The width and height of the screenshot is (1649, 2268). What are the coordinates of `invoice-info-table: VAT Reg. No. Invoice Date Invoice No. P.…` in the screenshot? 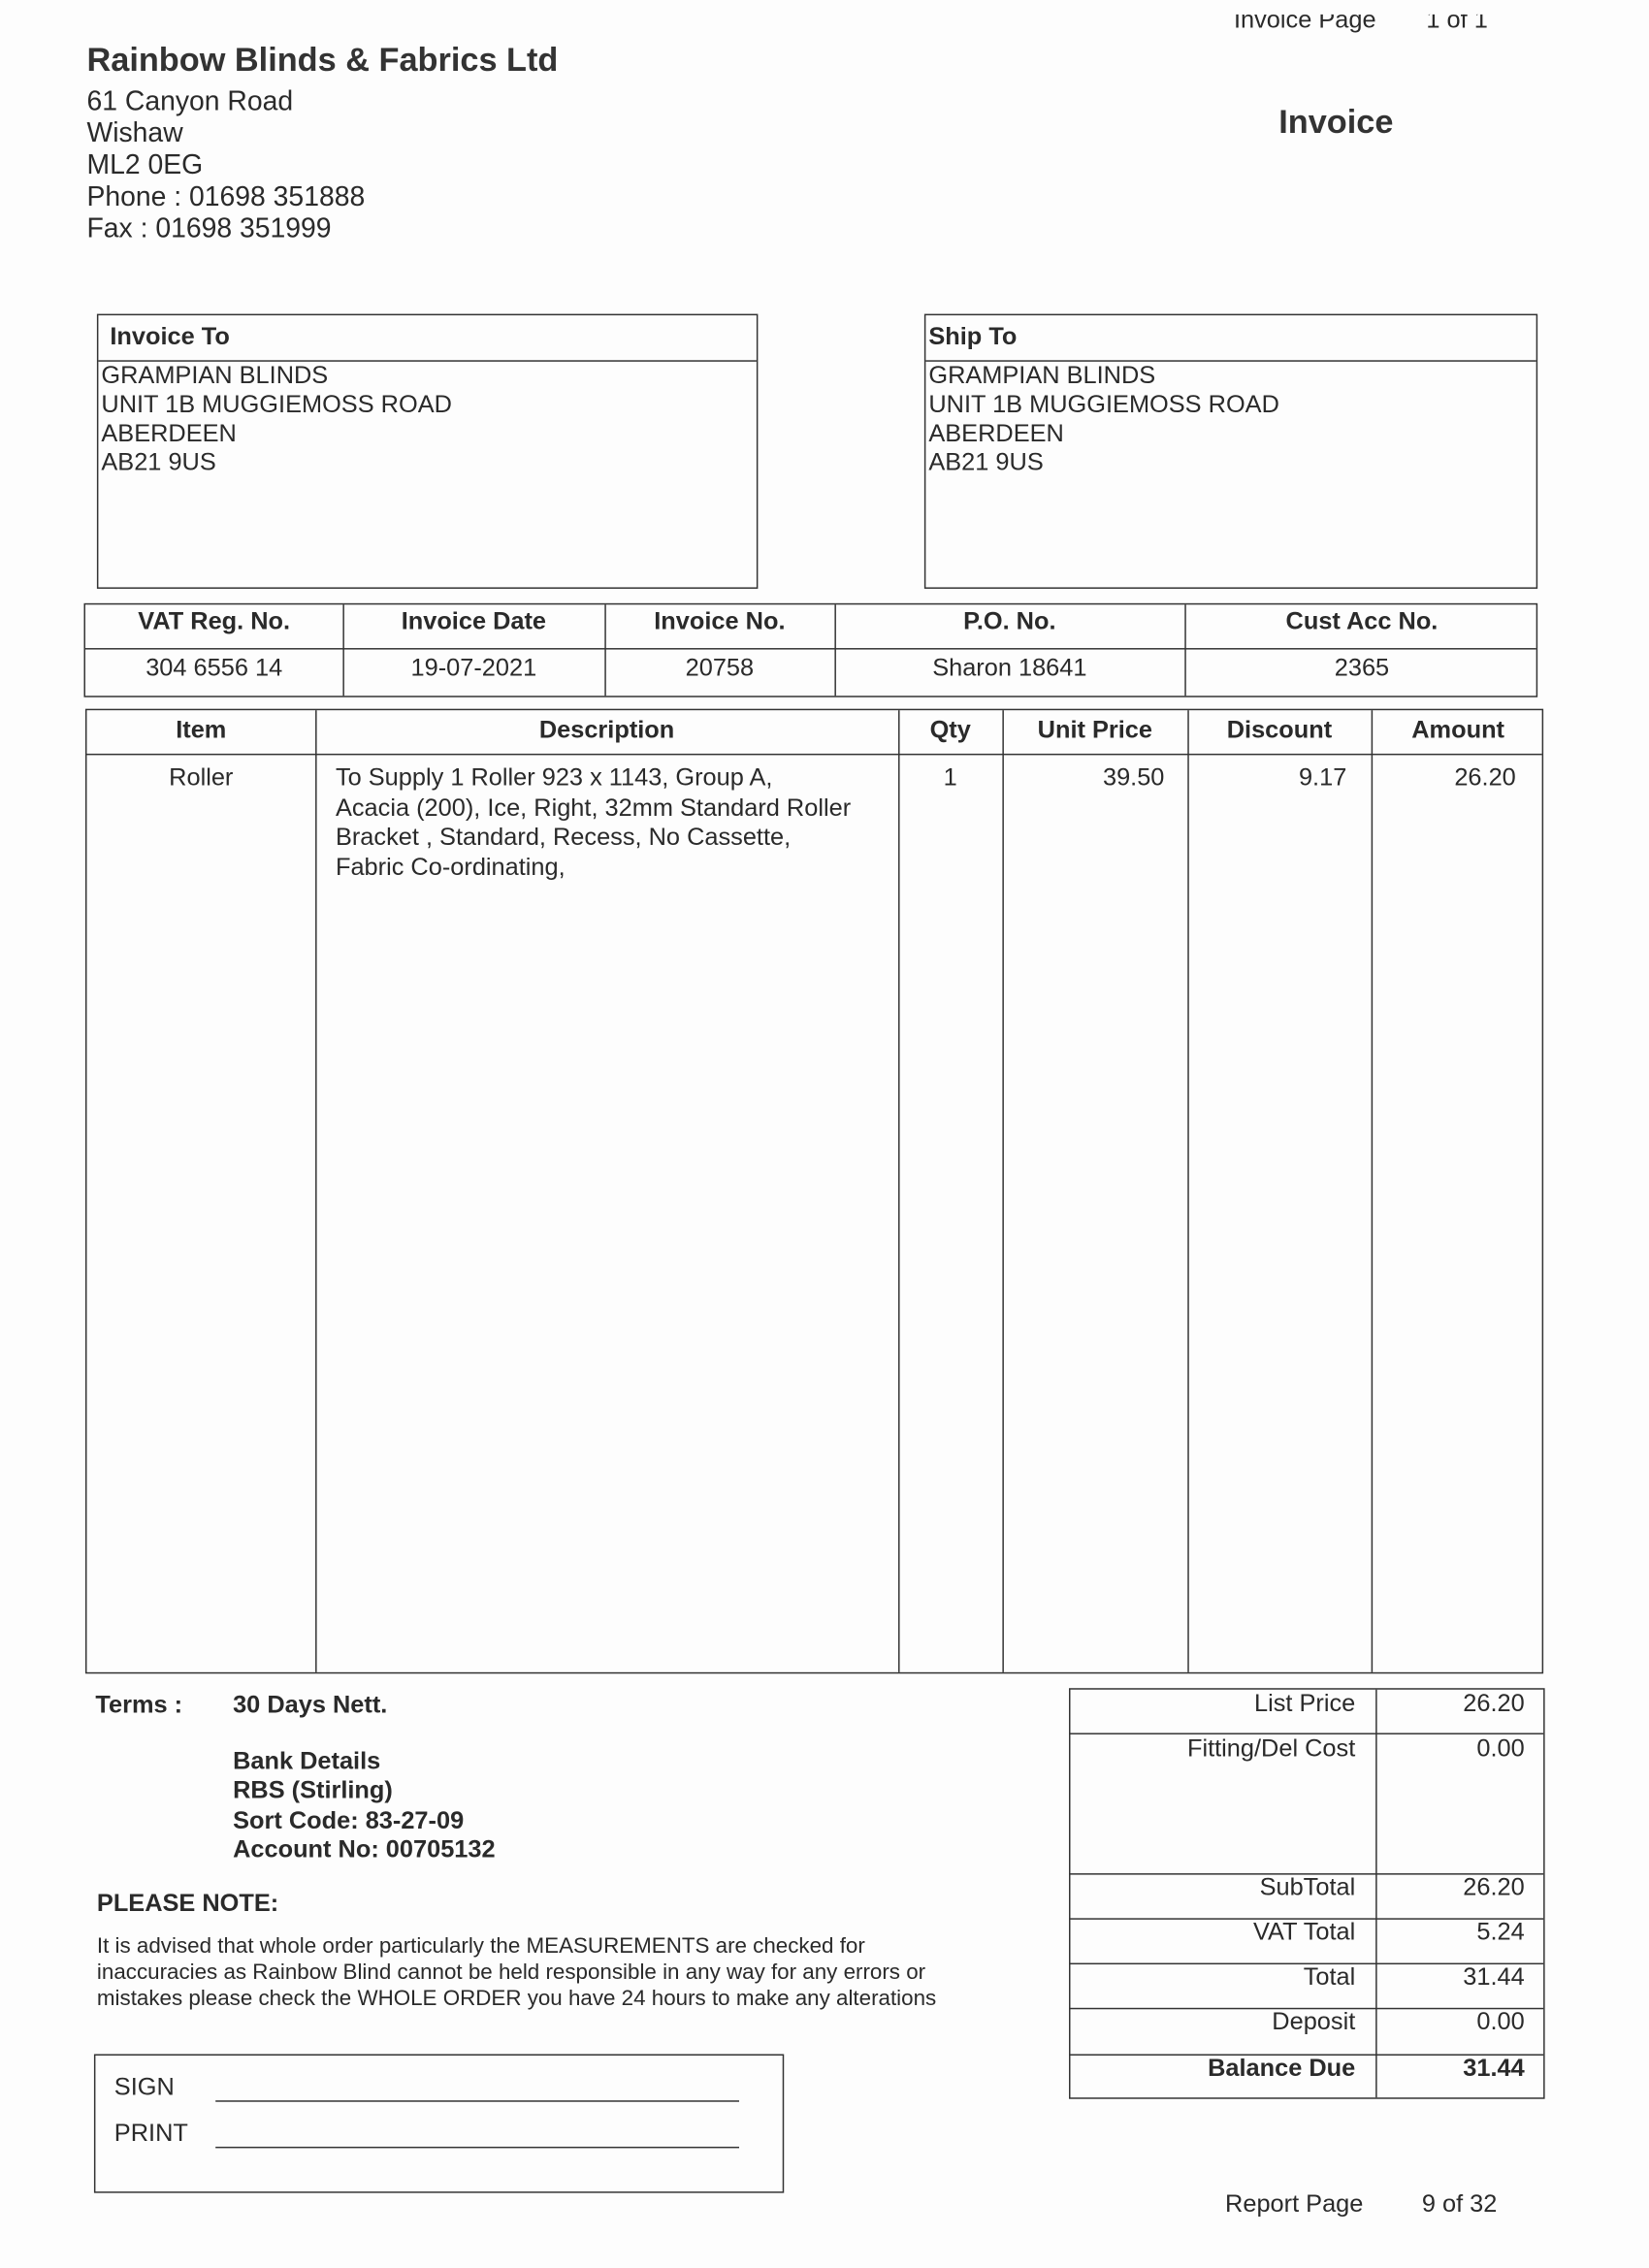 It's located at (810, 649).